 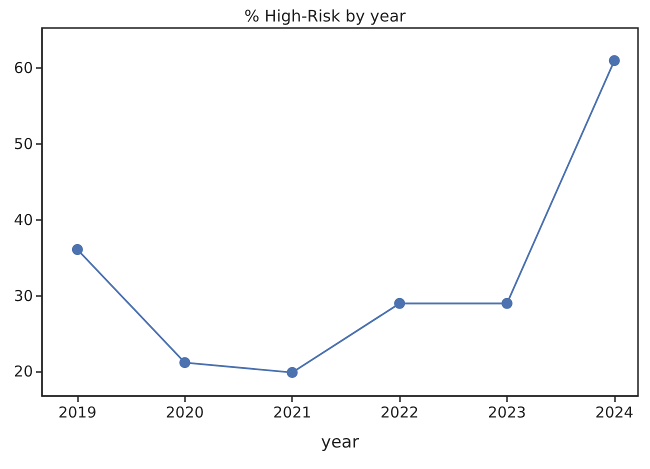 I want to click on x-tick-label: 2019, so click(x=77, y=413).